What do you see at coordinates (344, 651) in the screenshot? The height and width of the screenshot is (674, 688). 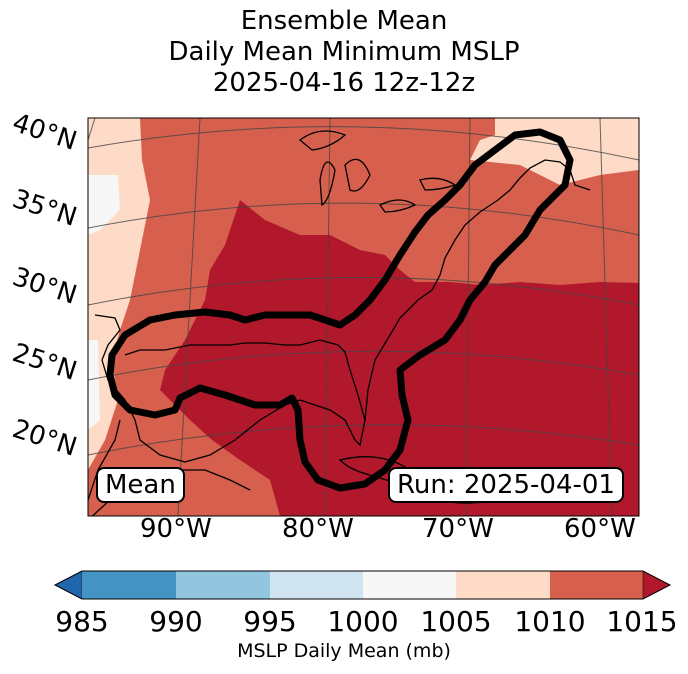 I see `colorbar-label: MSLP Daily Mean (mb)` at bounding box center [344, 651].